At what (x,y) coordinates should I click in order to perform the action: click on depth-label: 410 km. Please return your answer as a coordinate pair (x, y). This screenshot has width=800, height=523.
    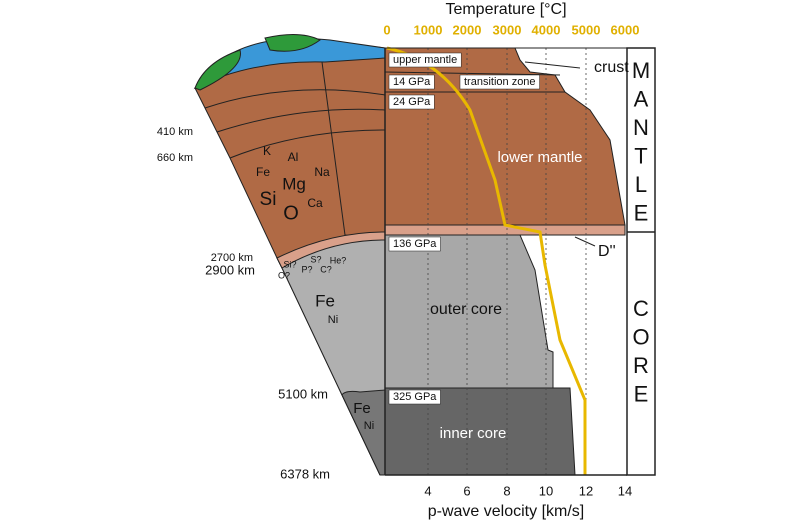
    Looking at the image, I should click on (175, 132).